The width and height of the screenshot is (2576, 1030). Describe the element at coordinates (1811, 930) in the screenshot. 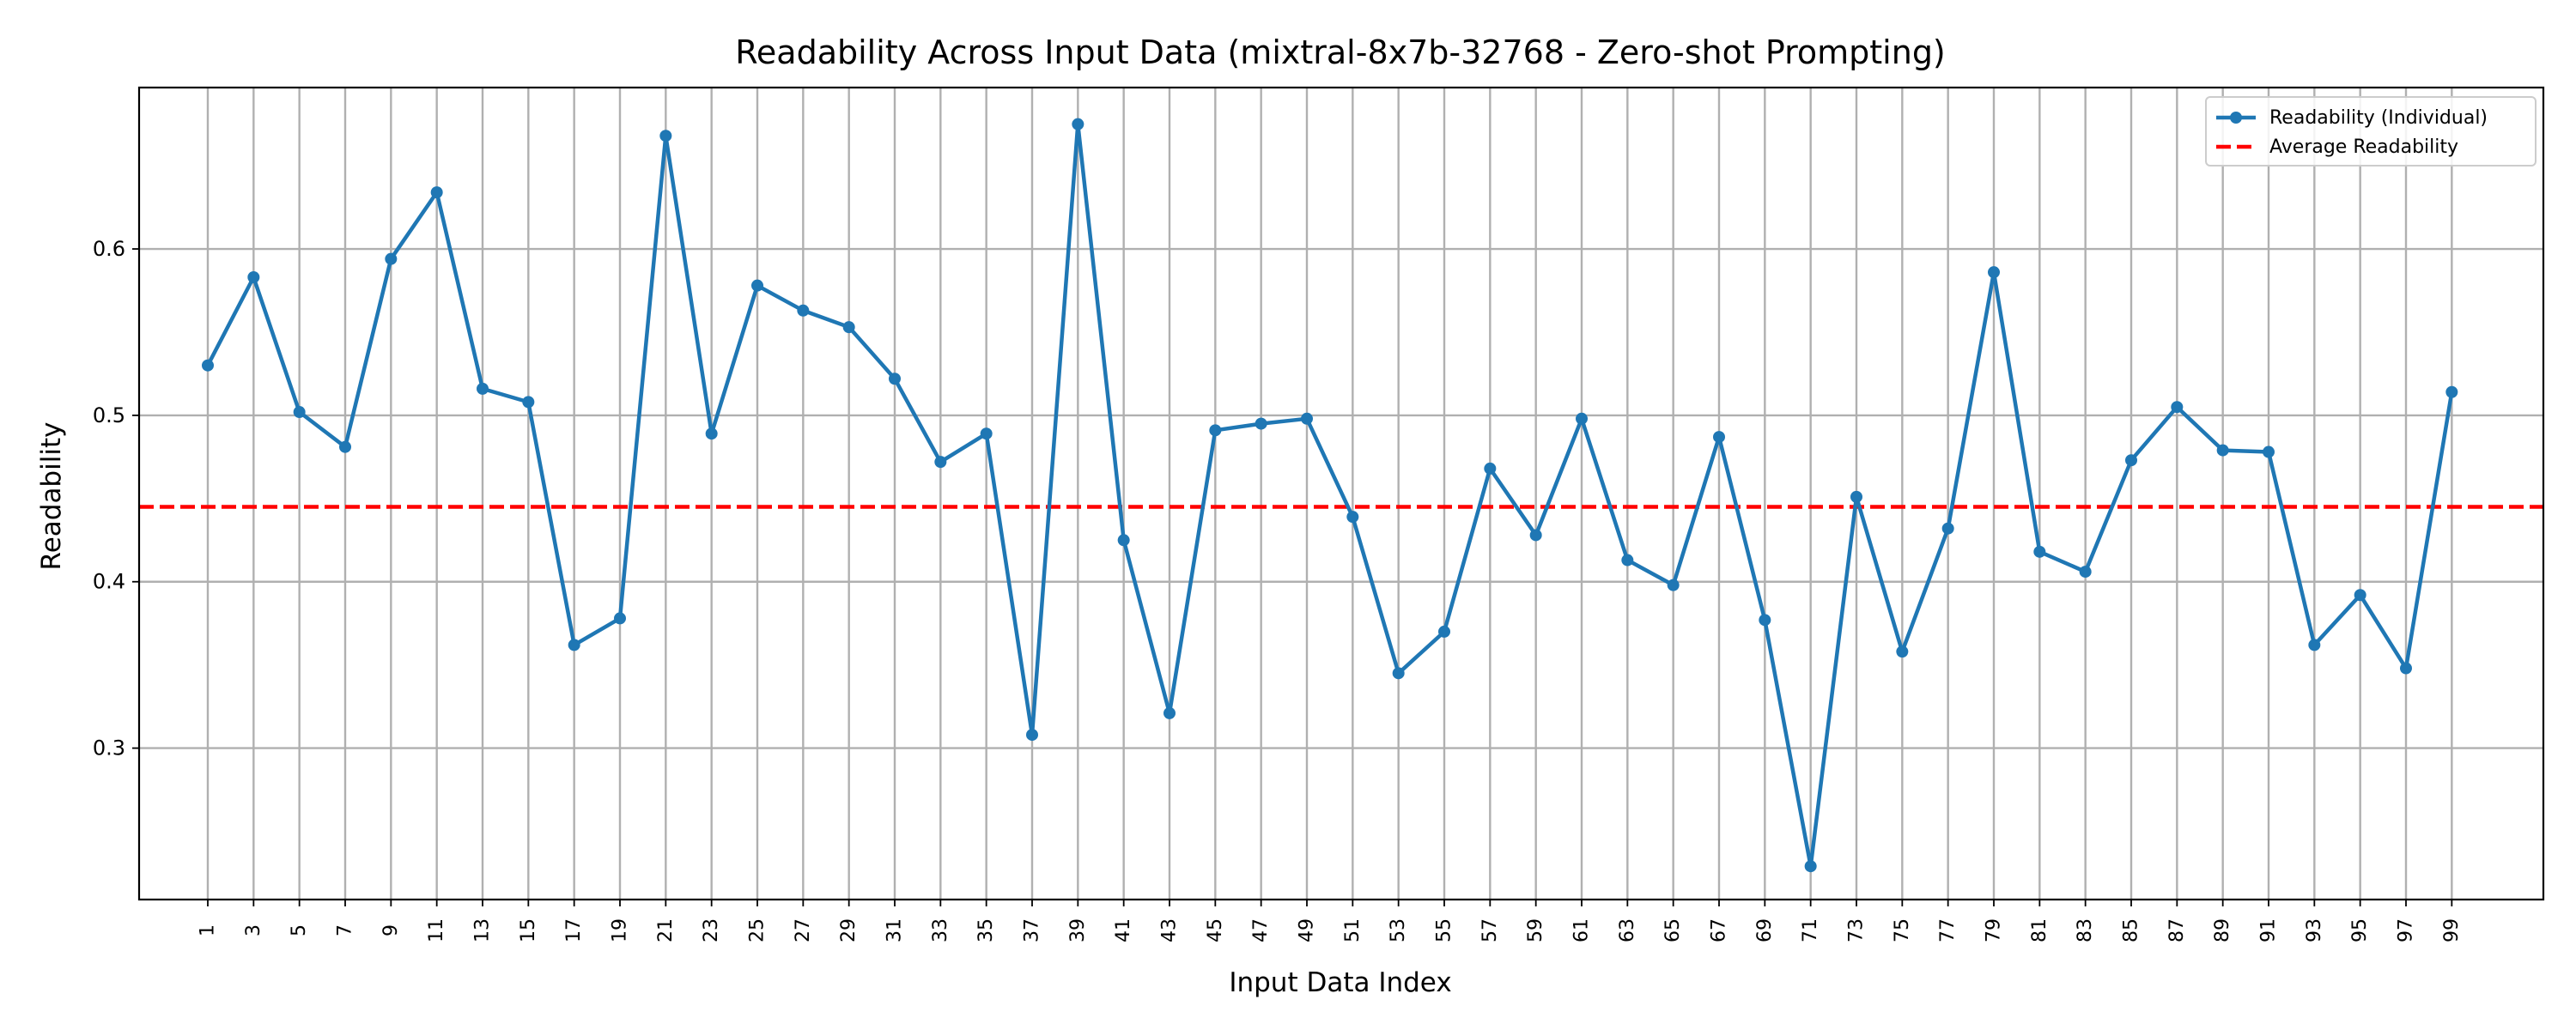

I see `x-tick-label: 71` at that location.